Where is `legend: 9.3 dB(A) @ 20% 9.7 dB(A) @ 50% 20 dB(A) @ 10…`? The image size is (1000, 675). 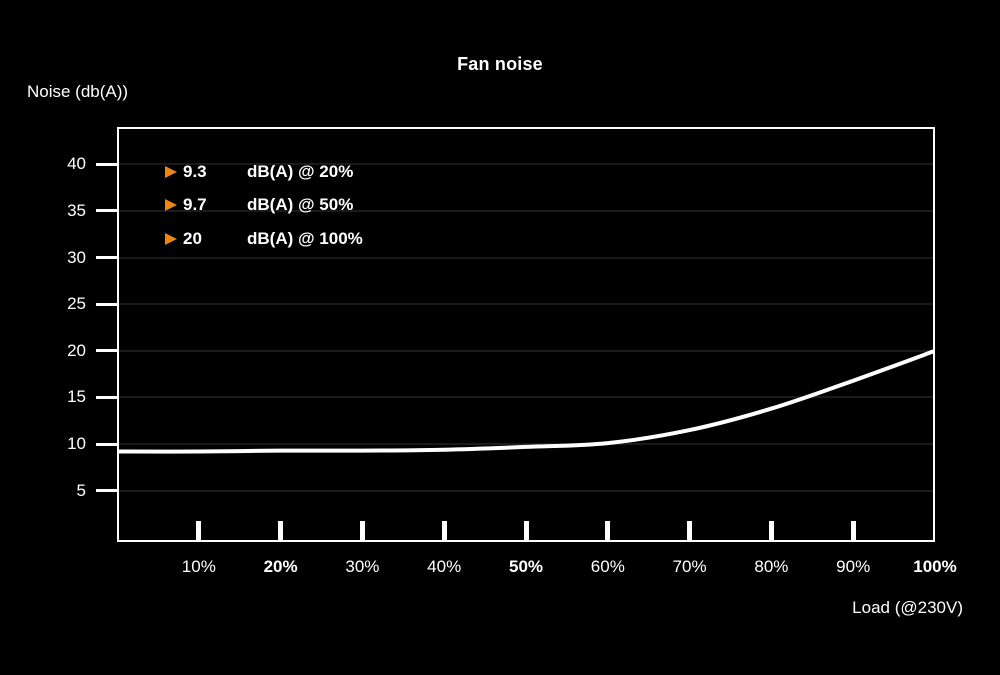
legend: 9.3 dB(A) @ 20% 9.7 dB(A) @ 50% 20 dB(A) @ 10… is located at coordinates (264, 211).